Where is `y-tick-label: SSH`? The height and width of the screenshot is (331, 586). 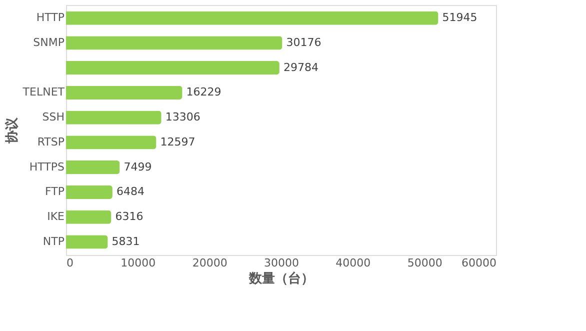 y-tick-label: SSH is located at coordinates (53, 117).